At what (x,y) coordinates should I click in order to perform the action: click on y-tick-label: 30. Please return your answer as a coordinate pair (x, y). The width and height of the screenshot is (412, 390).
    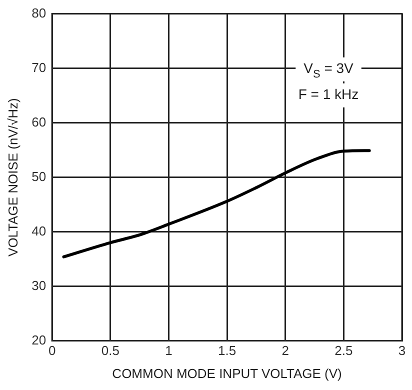
    Looking at the image, I should click on (39, 285).